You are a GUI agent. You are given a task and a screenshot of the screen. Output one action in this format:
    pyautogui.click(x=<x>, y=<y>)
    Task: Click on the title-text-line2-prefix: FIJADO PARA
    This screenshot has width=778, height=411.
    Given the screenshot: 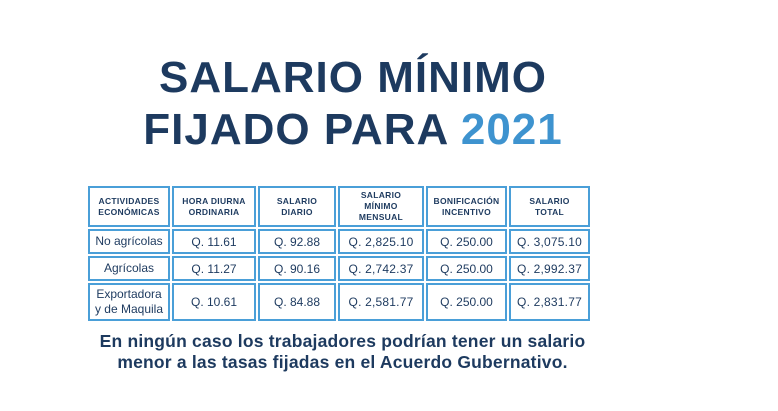 What is the action you would take?
    pyautogui.click(x=302, y=129)
    